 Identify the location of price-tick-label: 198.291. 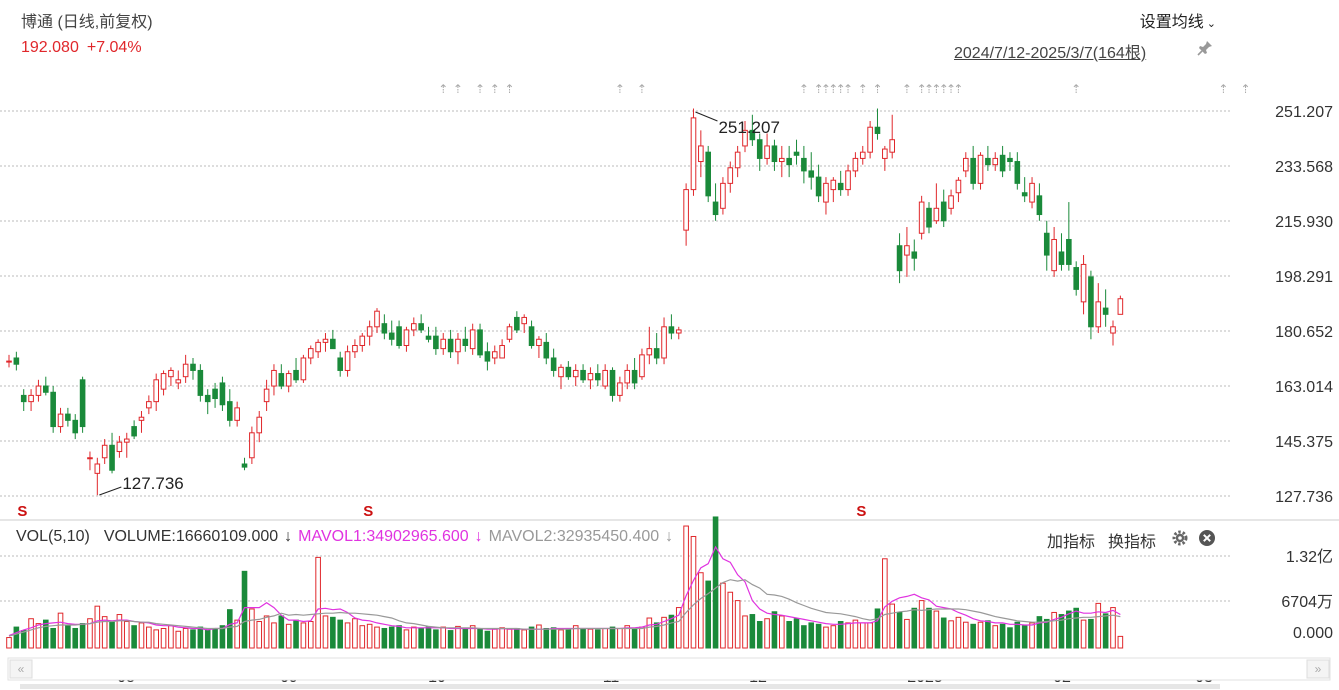
(1304, 277).